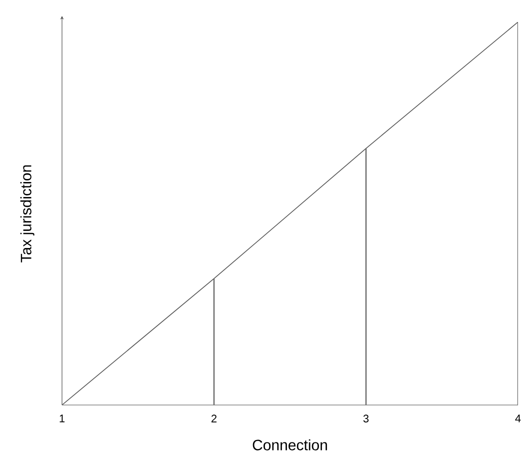 The height and width of the screenshot is (472, 526). What do you see at coordinates (62, 418) in the screenshot?
I see `x-tick-label: 1` at bounding box center [62, 418].